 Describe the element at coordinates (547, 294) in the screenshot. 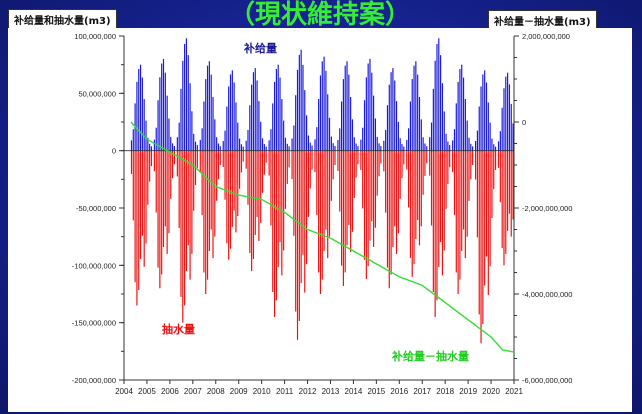

I see `right-tick-label: -4,000,000,000` at that location.